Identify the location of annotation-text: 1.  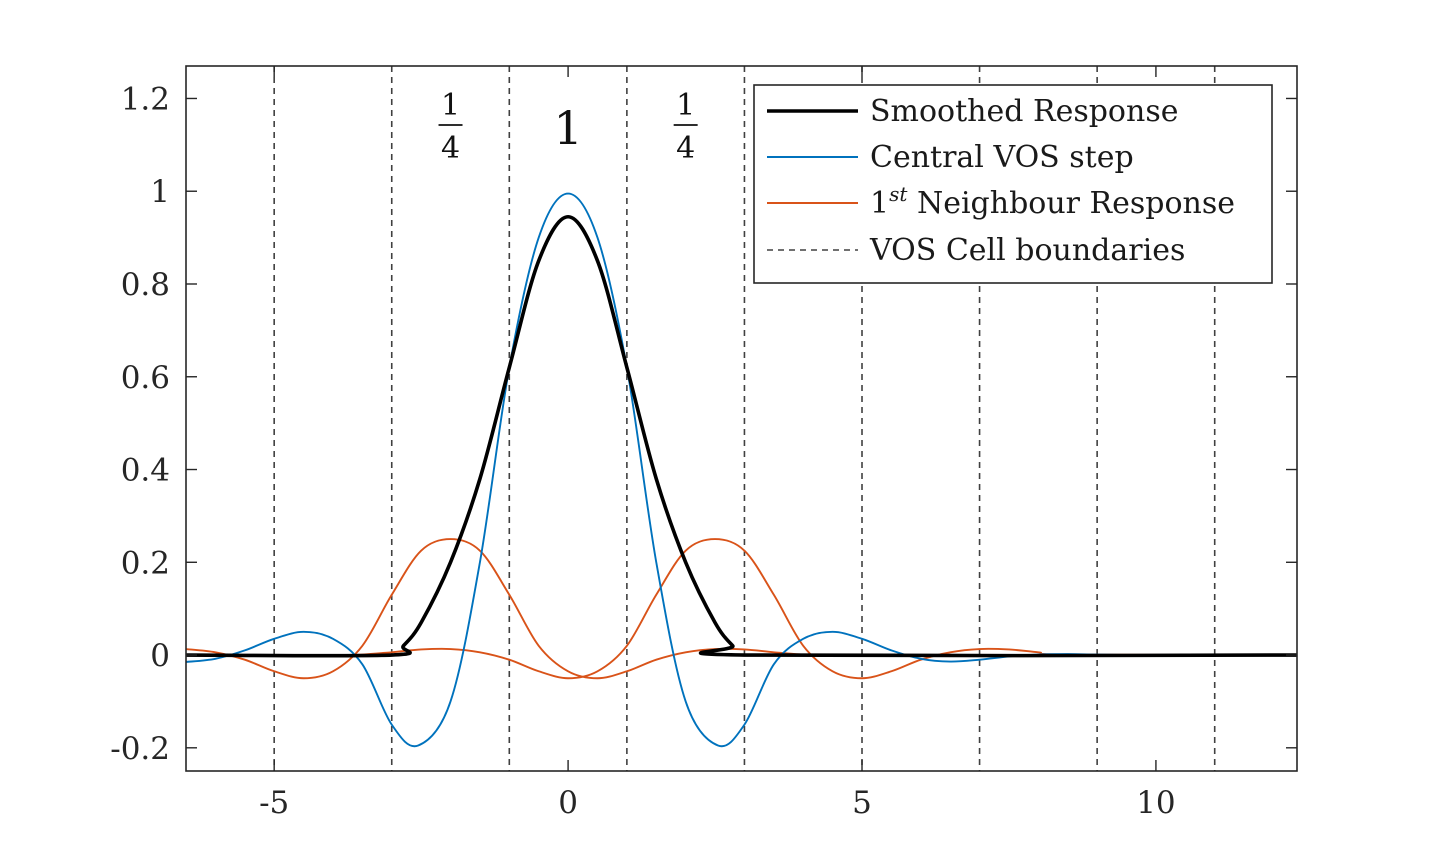
(567, 128).